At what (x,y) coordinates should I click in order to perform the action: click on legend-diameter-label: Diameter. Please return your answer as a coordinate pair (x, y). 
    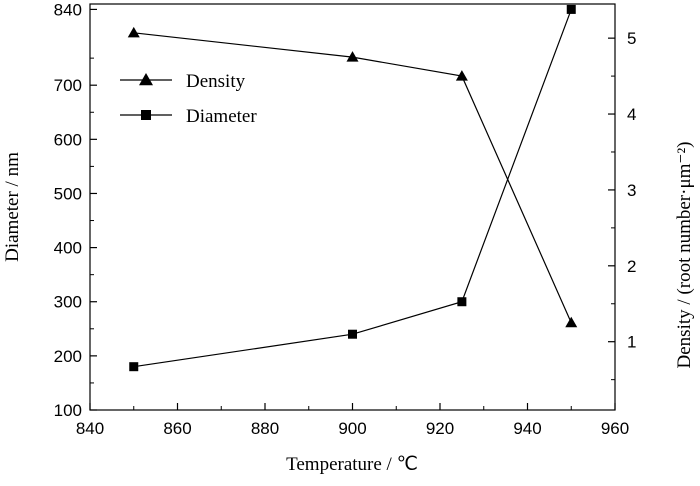
    Looking at the image, I should click on (221, 116).